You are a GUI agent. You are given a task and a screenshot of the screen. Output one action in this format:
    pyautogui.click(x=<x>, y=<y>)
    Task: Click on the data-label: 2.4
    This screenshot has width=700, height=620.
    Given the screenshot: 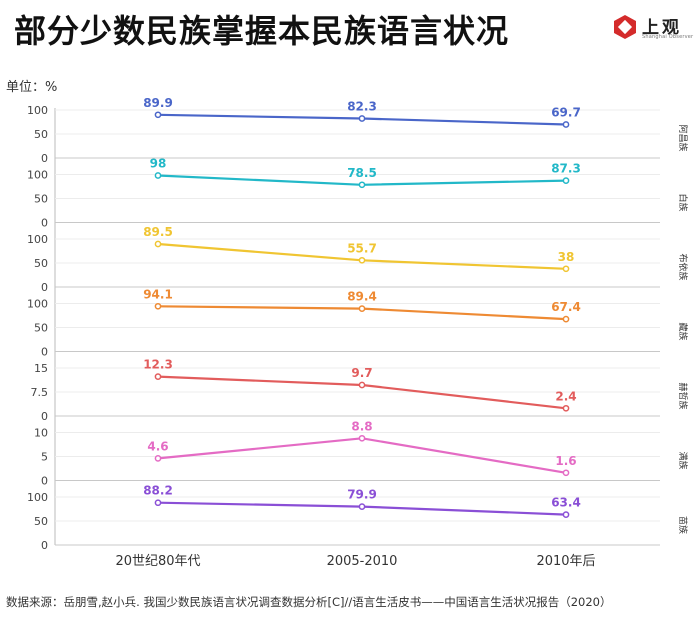 What is the action you would take?
    pyautogui.click(x=565, y=396)
    